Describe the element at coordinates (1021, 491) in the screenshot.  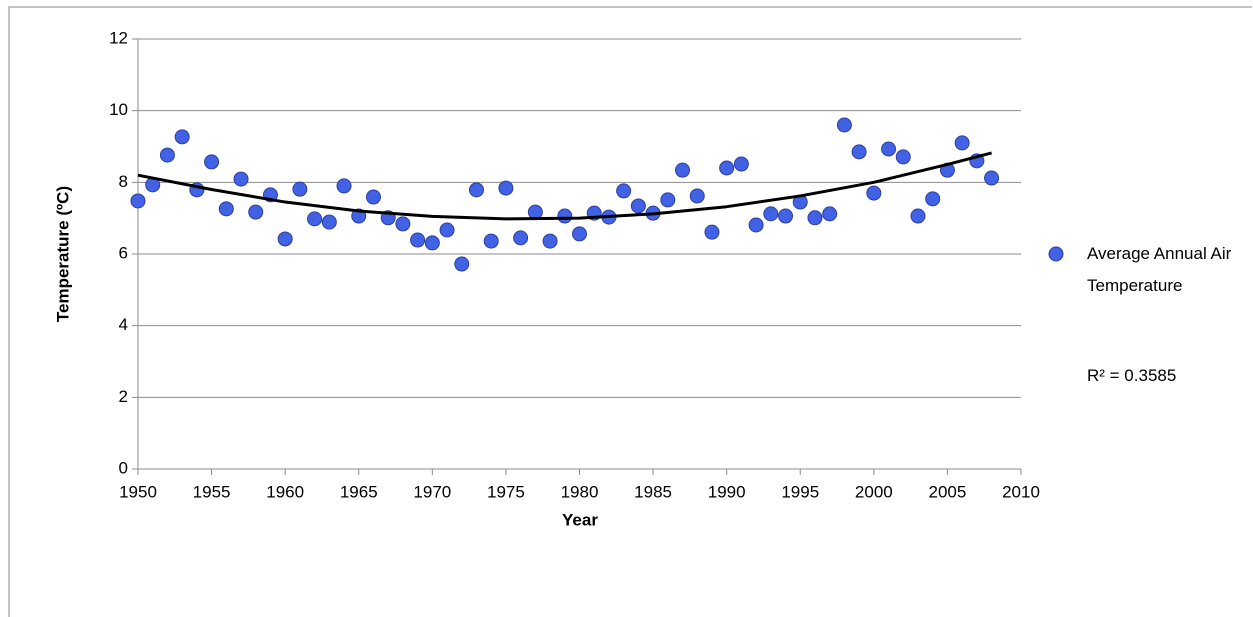
I see `x-tick-label: 2010` at that location.